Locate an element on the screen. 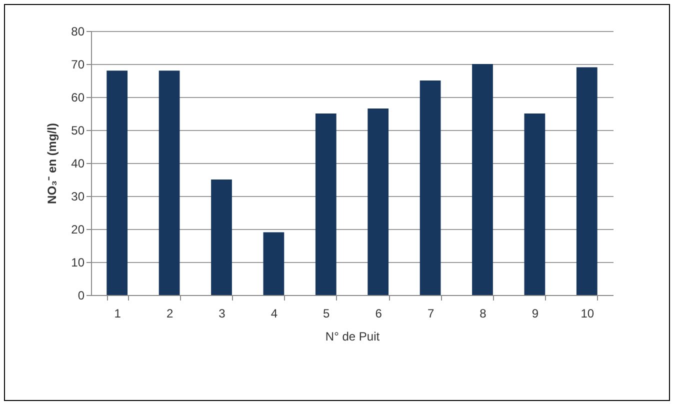  x-tick-label: 6 is located at coordinates (378, 313).